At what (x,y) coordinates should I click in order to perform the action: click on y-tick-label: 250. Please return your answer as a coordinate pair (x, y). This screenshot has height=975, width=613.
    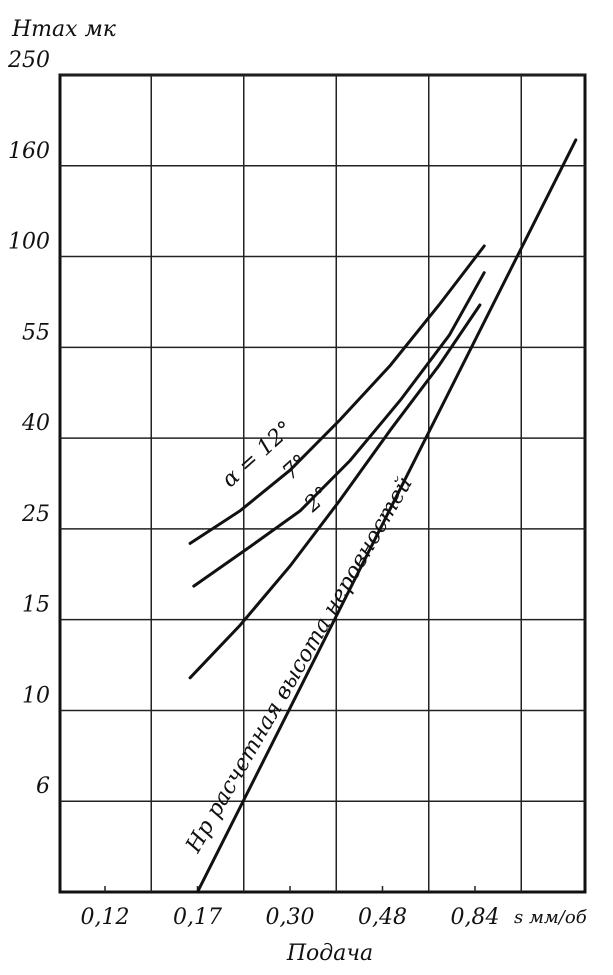
    Looking at the image, I should click on (28, 60).